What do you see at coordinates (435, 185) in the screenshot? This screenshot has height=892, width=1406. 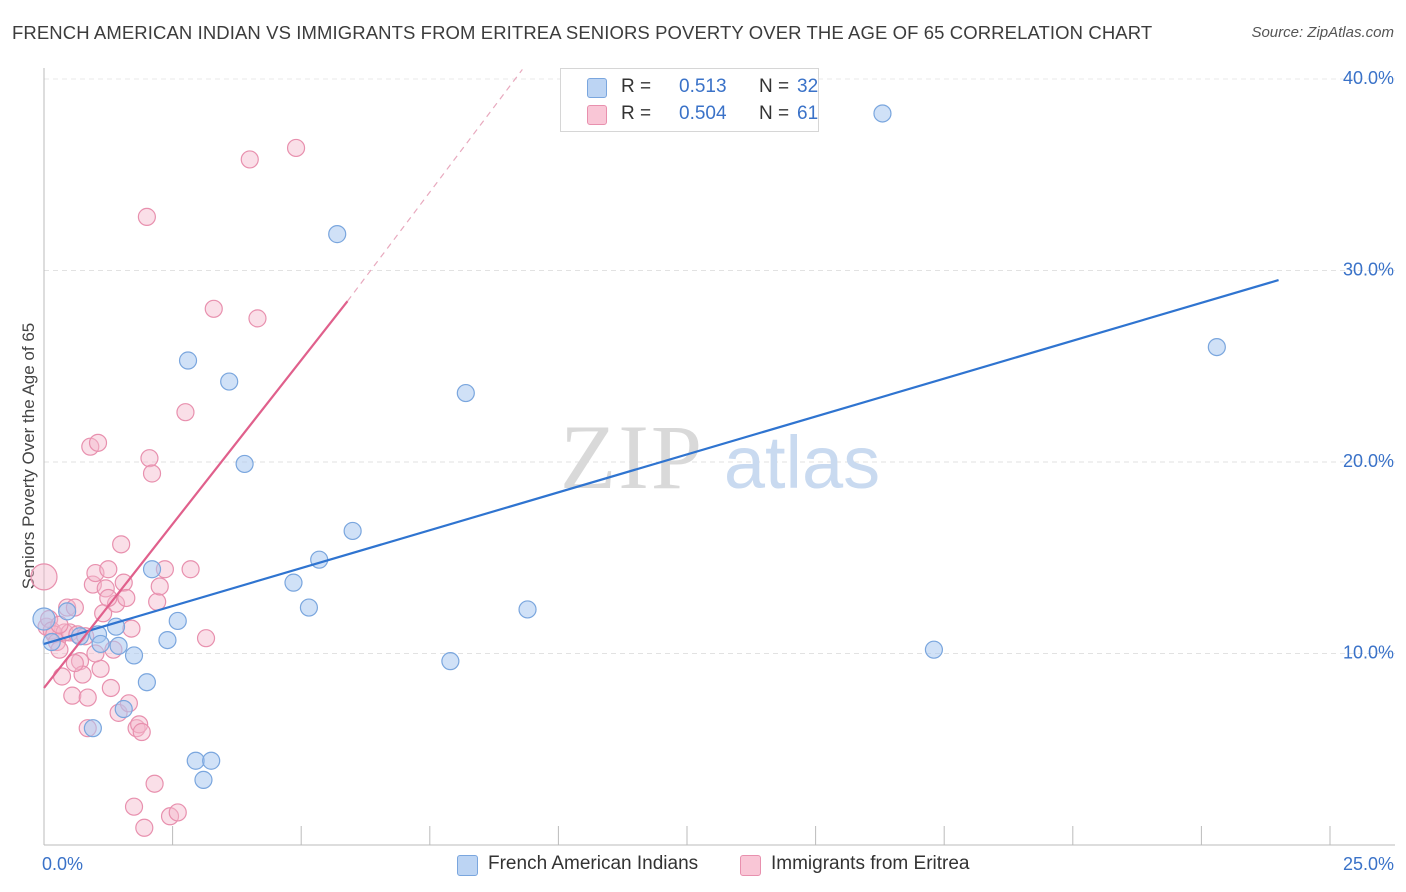 I see `trend-line-eritrea-extension` at bounding box center [435, 185].